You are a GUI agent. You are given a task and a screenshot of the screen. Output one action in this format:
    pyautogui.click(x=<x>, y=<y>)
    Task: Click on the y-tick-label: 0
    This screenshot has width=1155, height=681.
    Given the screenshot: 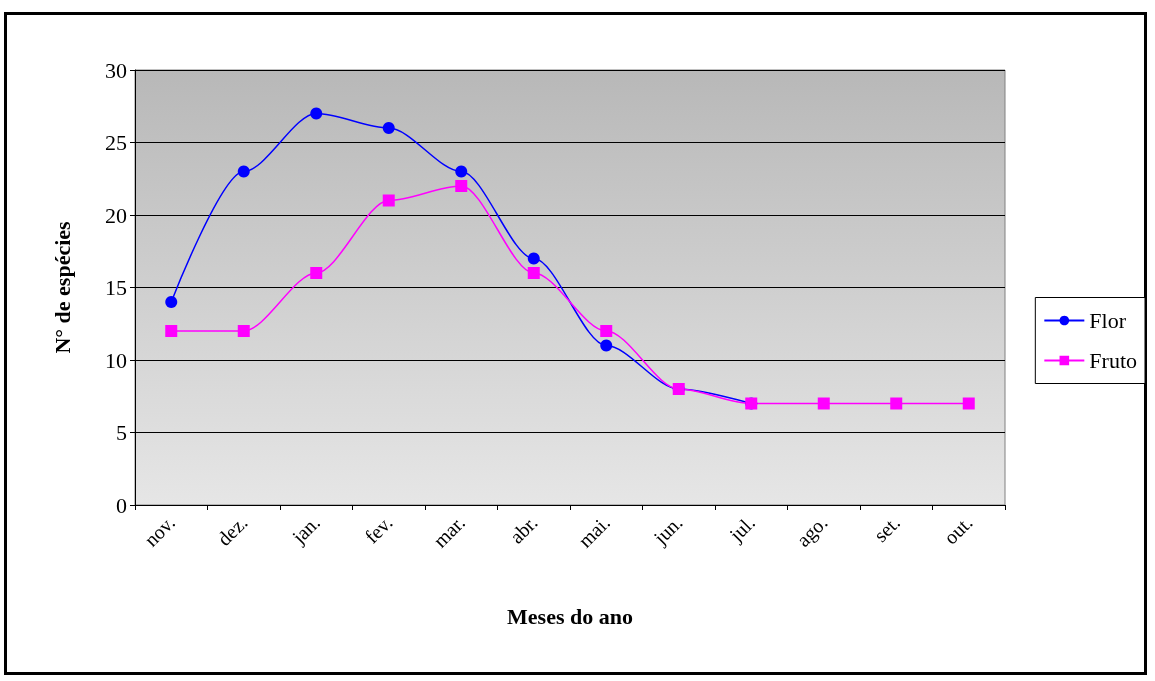 What is the action you would take?
    pyautogui.click(x=121, y=505)
    